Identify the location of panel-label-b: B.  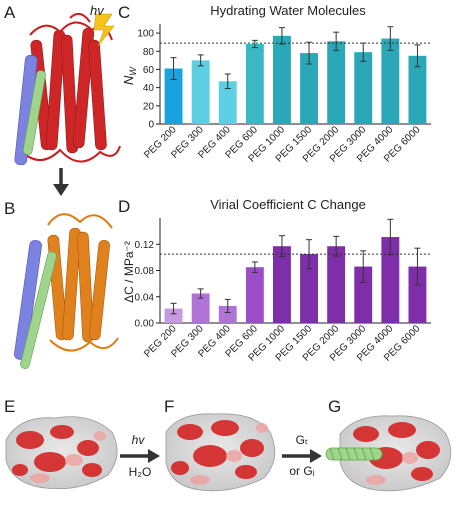
(9, 208).